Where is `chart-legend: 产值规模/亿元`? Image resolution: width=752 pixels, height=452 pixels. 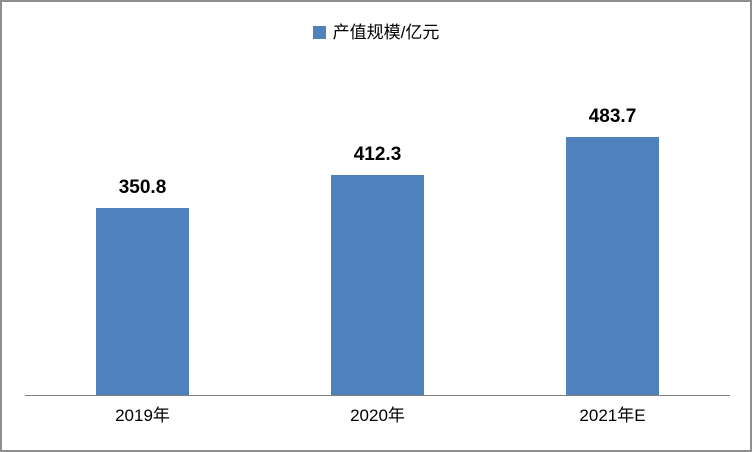
chart-legend: 产值规模/亿元 is located at coordinates (376, 32).